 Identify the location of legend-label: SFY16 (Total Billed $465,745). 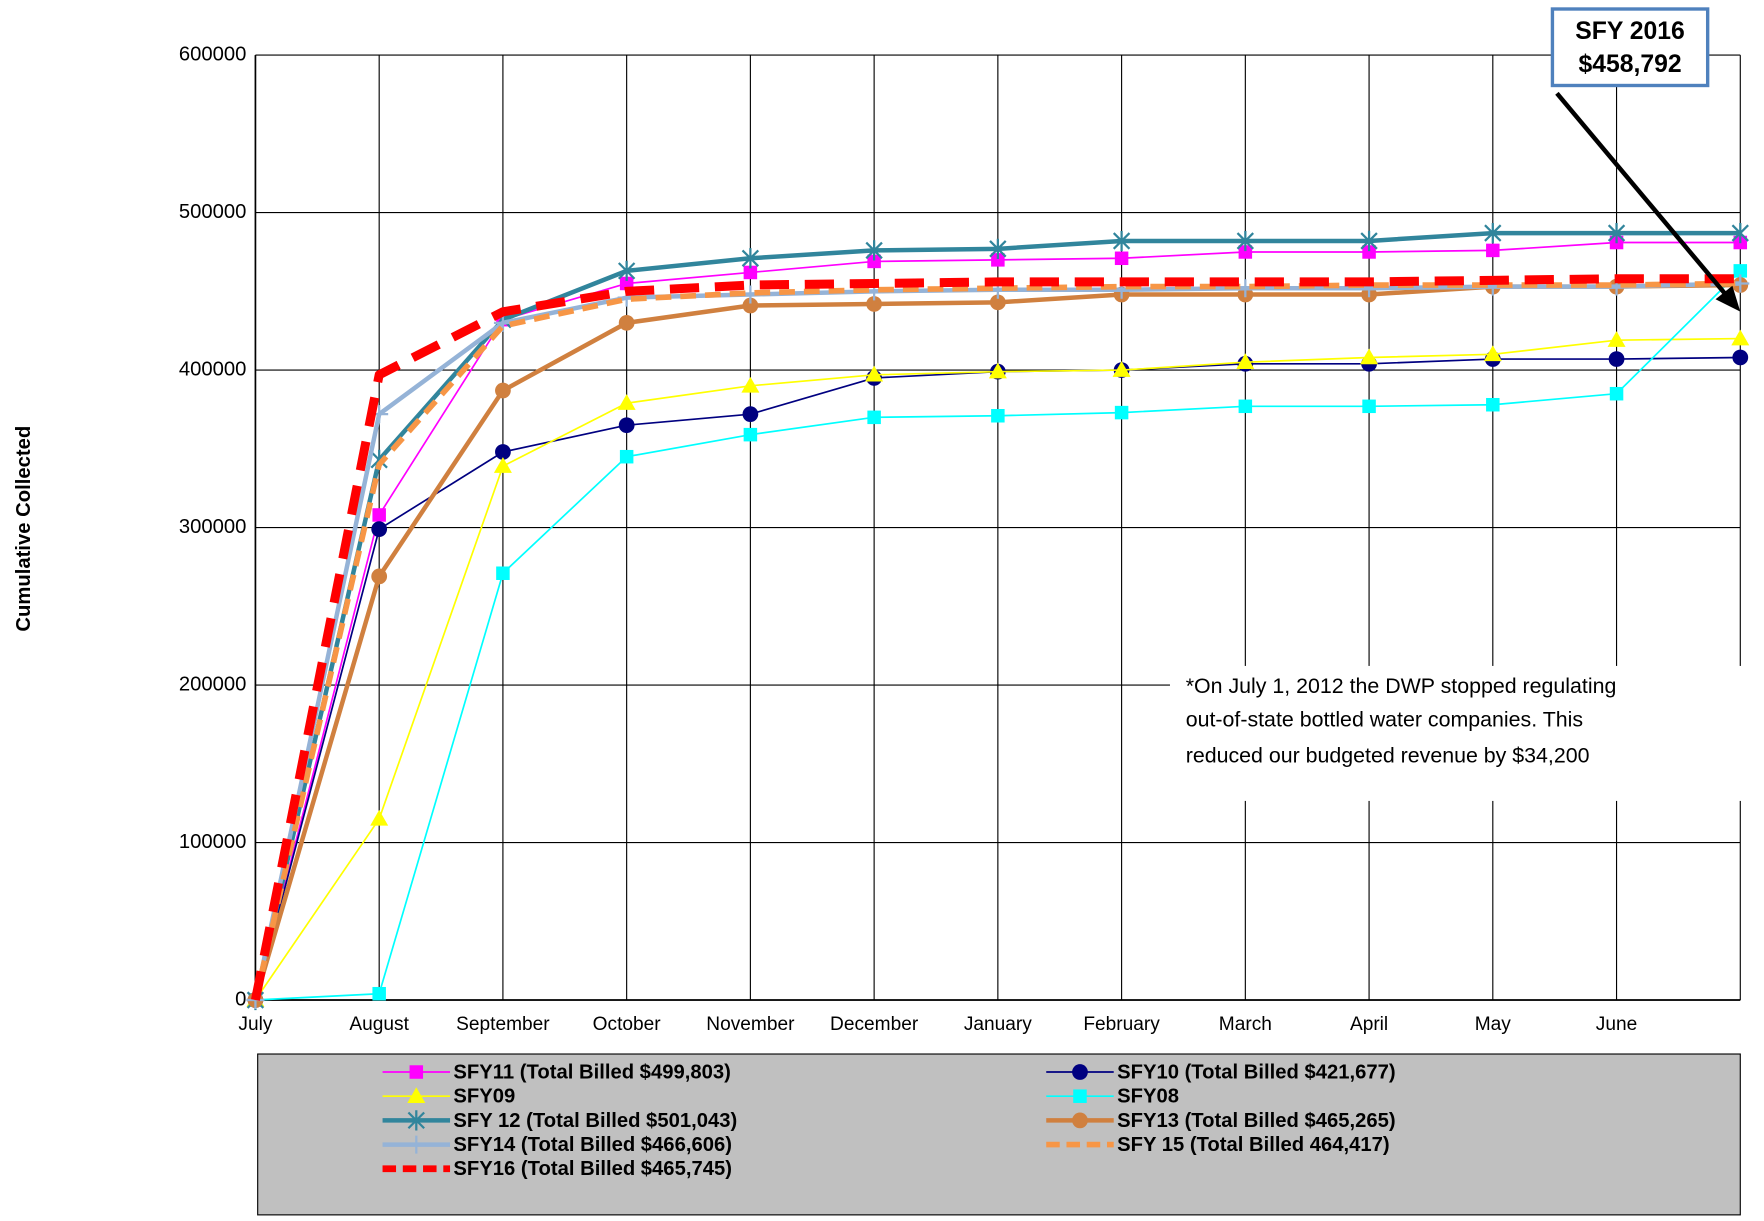
(592, 1169).